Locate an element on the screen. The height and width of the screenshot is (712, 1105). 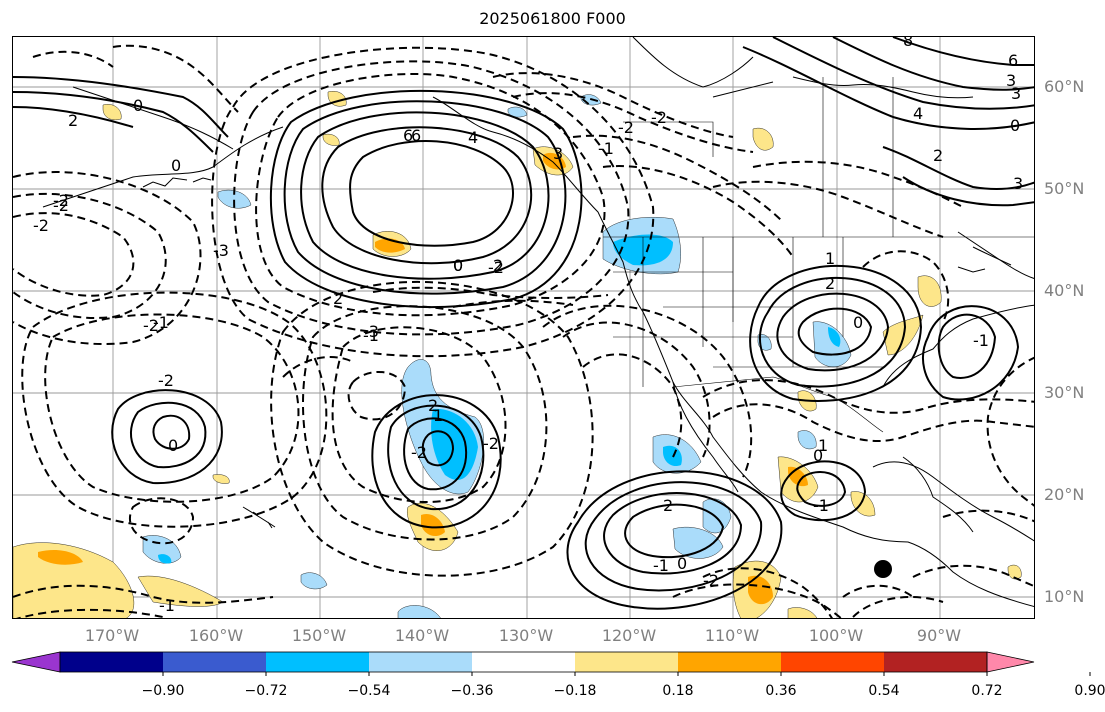
colorbar-tick-label: 0.18 is located at coordinates (678, 691).